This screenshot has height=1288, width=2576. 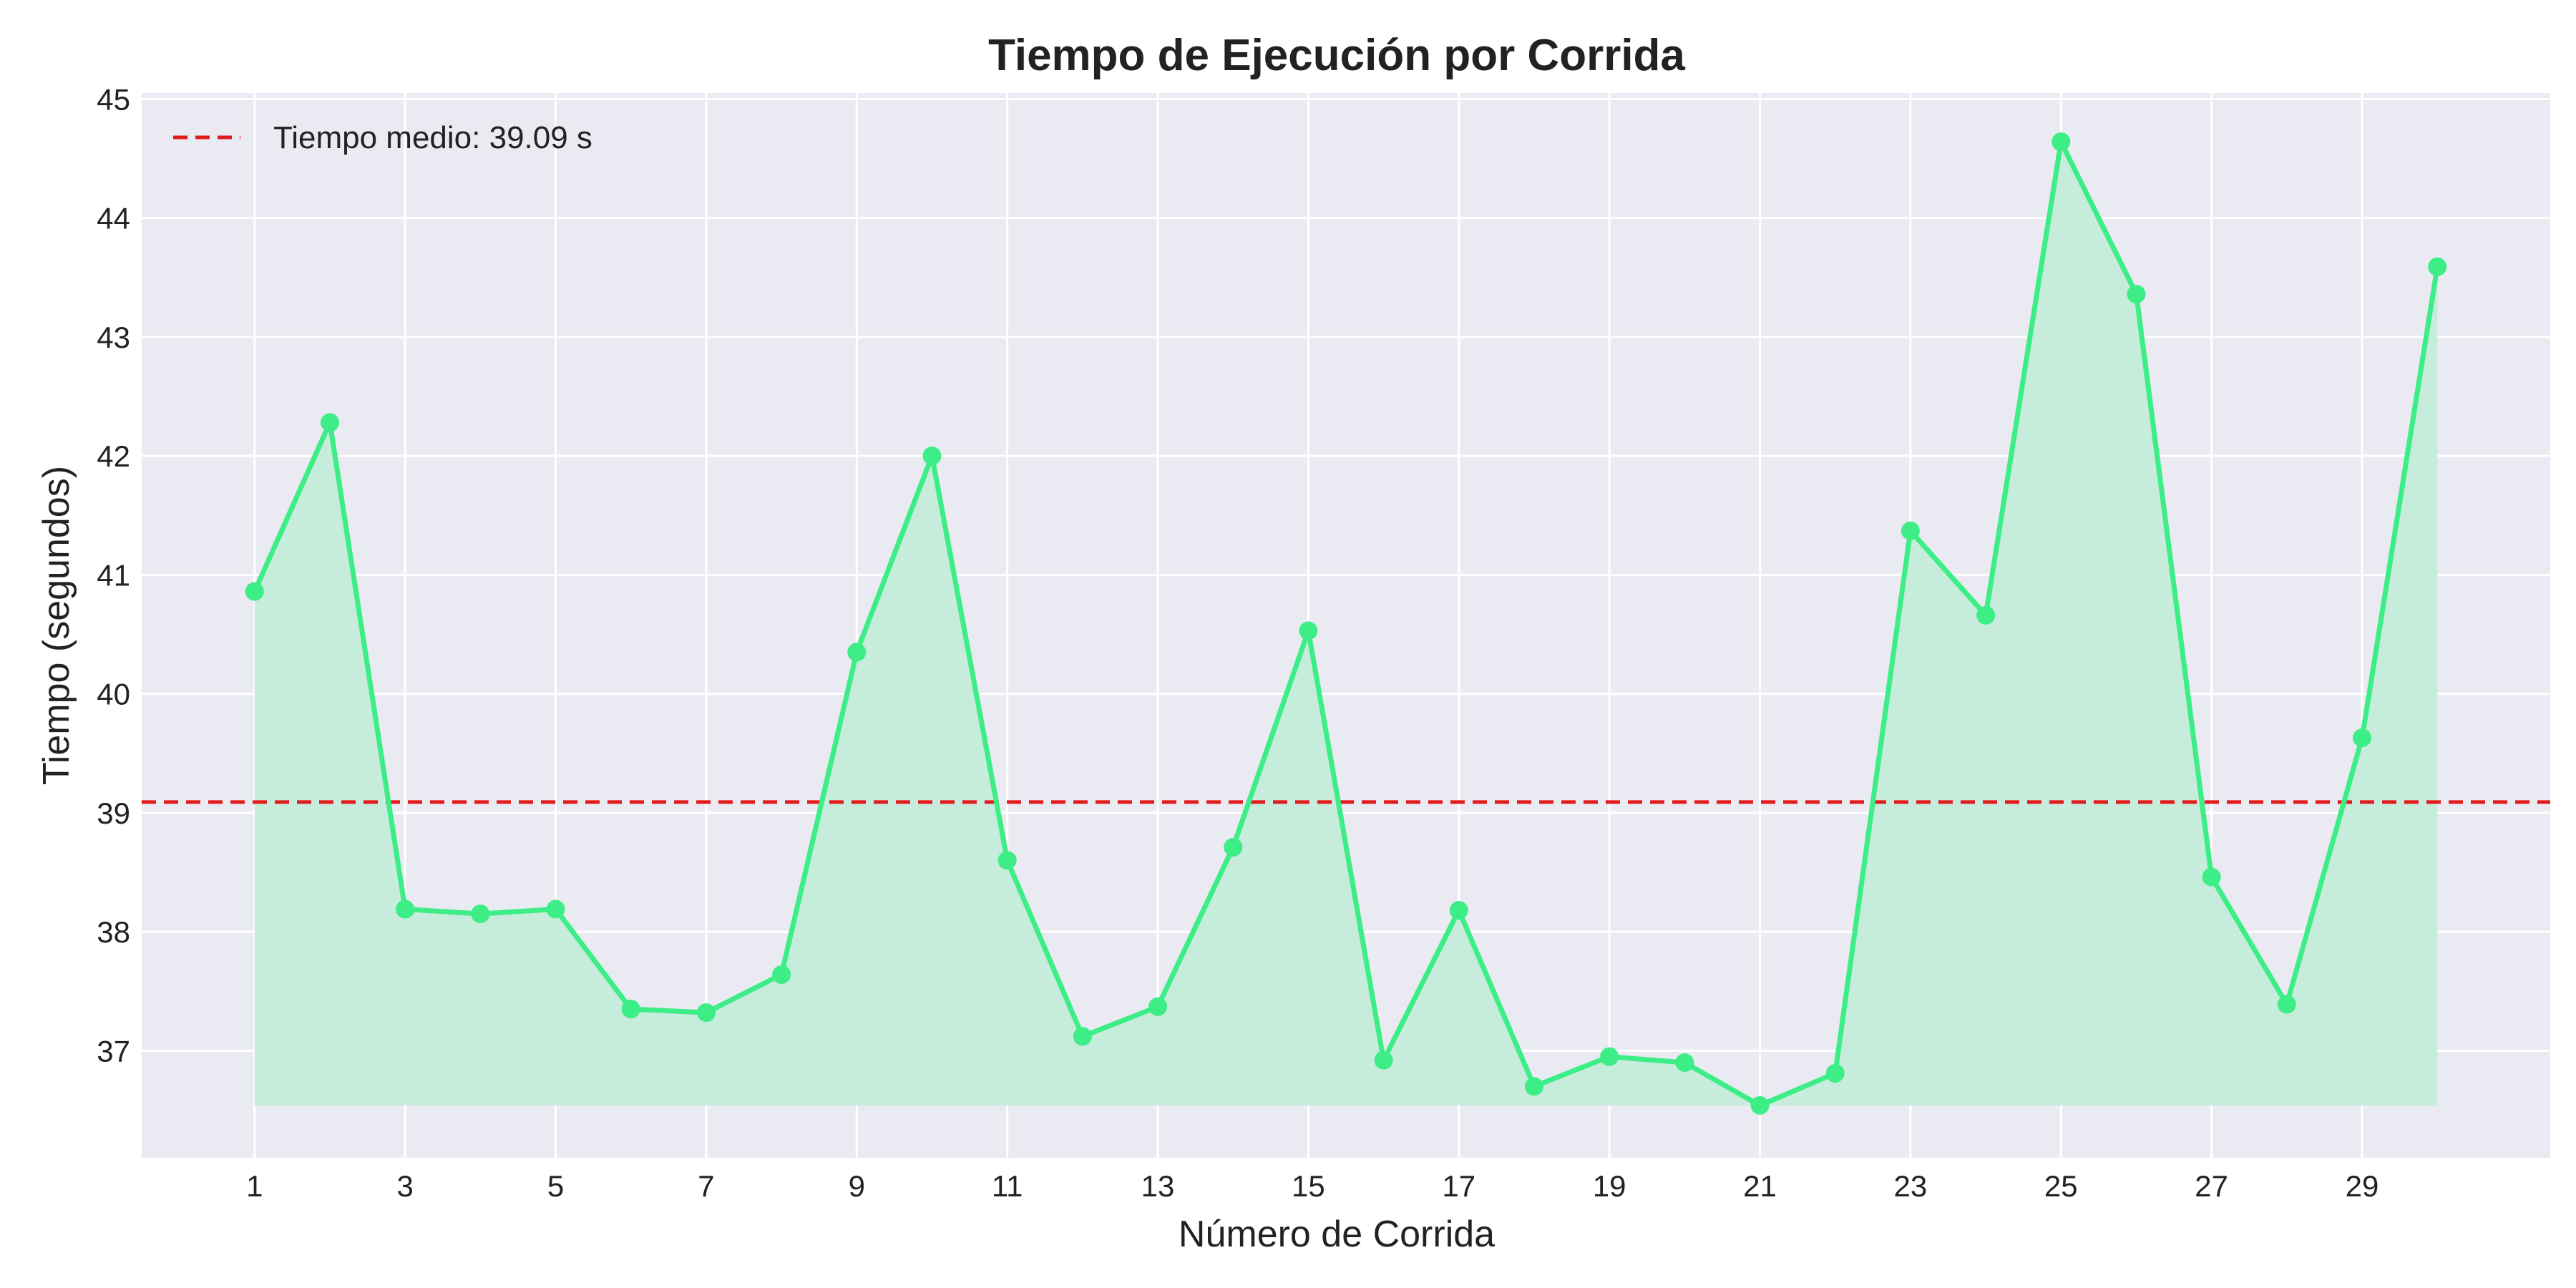 What do you see at coordinates (1760, 1186) in the screenshot?
I see `x-tick-label: 21` at bounding box center [1760, 1186].